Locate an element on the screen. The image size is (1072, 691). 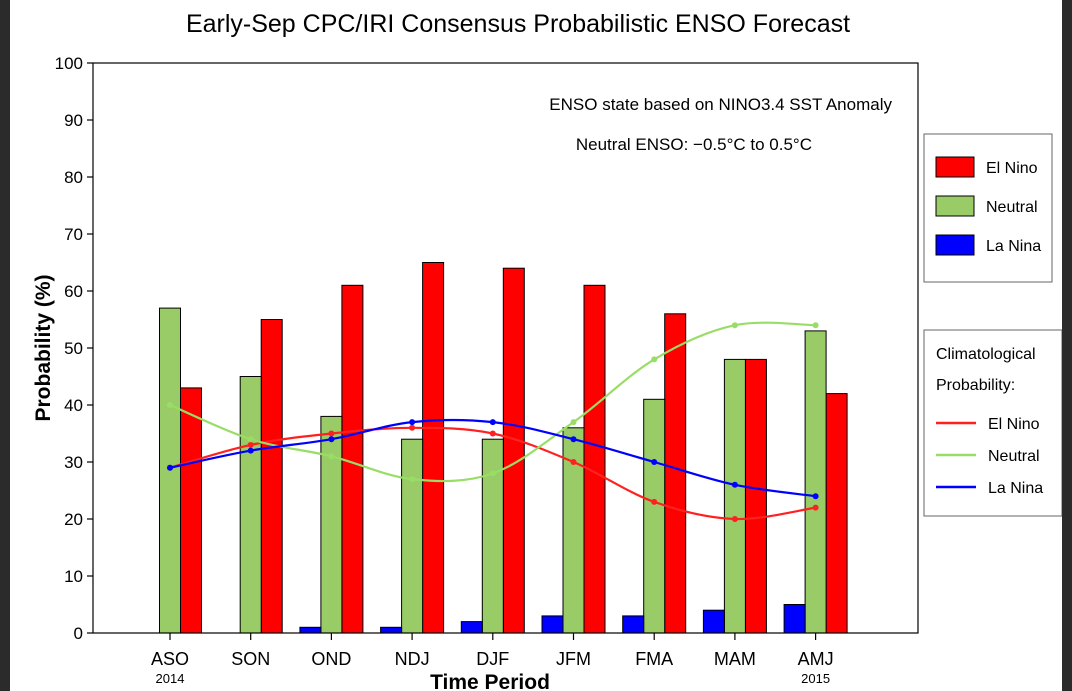
legend-climatology-label-la-nina: La Nina is located at coordinates (1015, 488).